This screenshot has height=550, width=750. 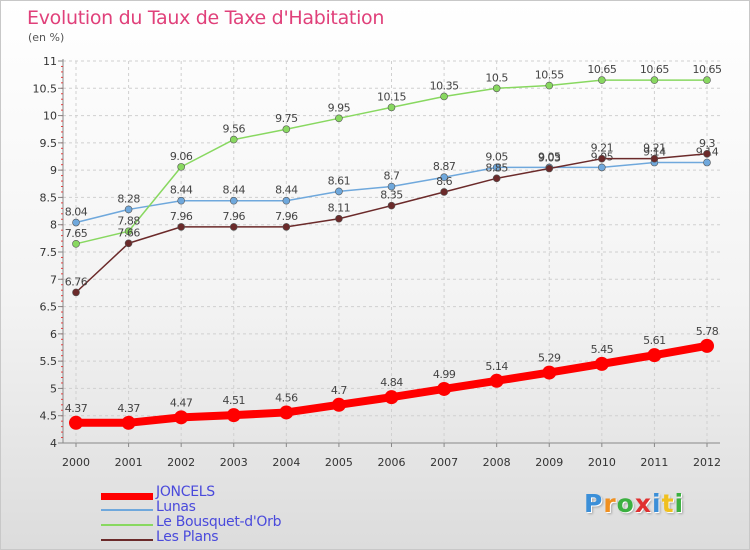 What do you see at coordinates (707, 143) in the screenshot?
I see `data-label-les-plans: 9.3` at bounding box center [707, 143].